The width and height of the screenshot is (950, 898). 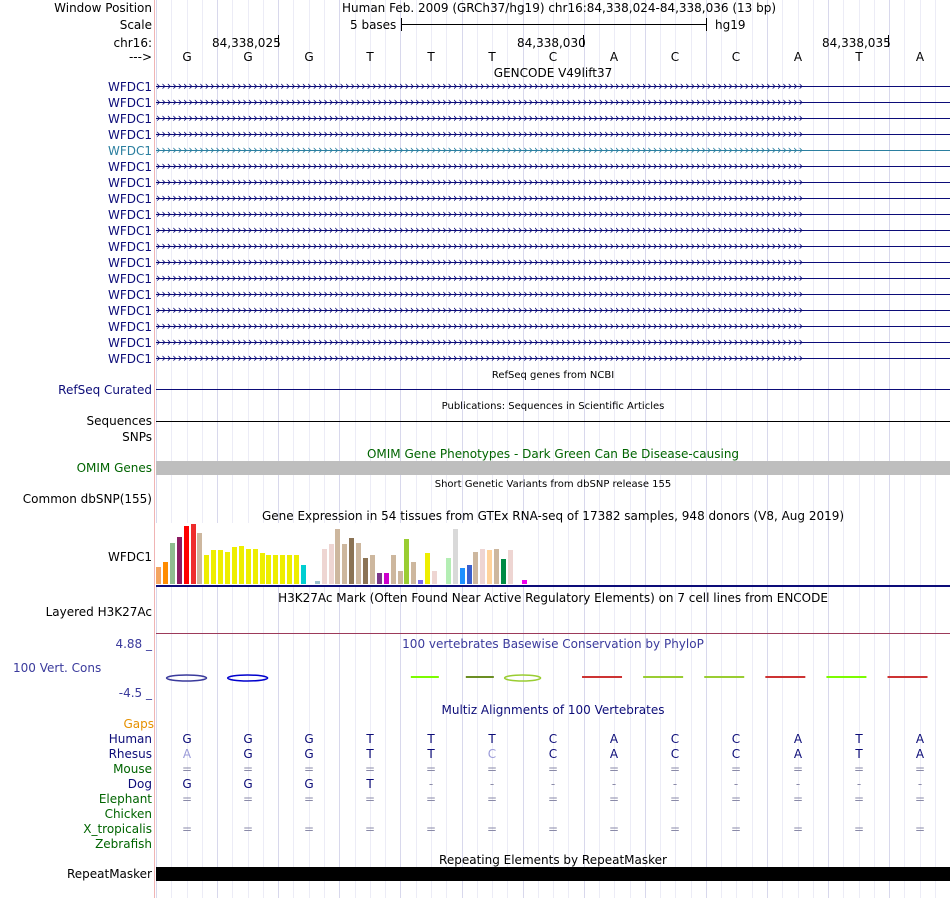 What do you see at coordinates (139, 784) in the screenshot?
I see `multiz-species-label: Dog` at bounding box center [139, 784].